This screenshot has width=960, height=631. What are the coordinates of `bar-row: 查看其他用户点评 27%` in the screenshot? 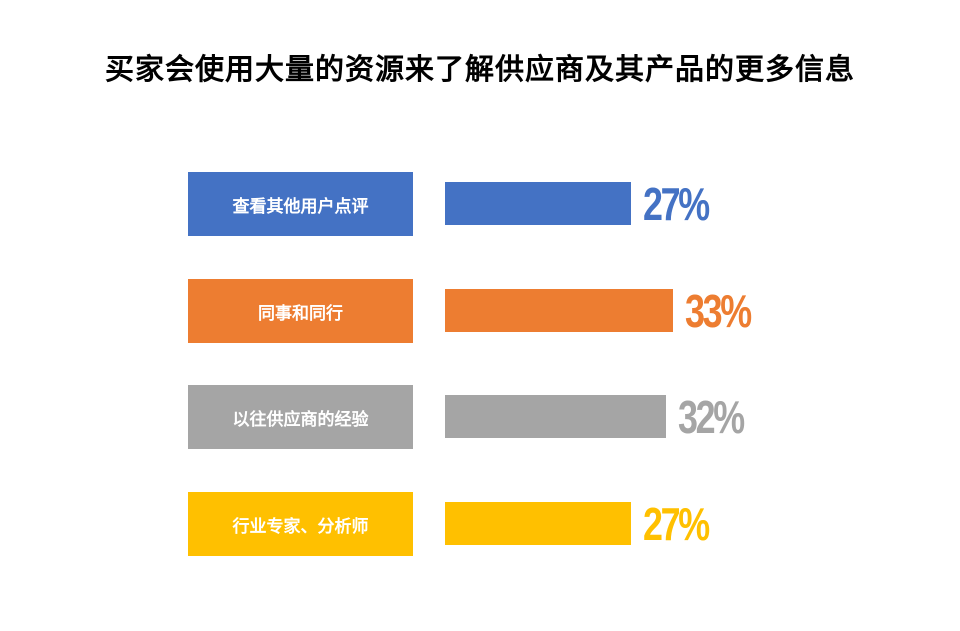 It's located at (480, 204).